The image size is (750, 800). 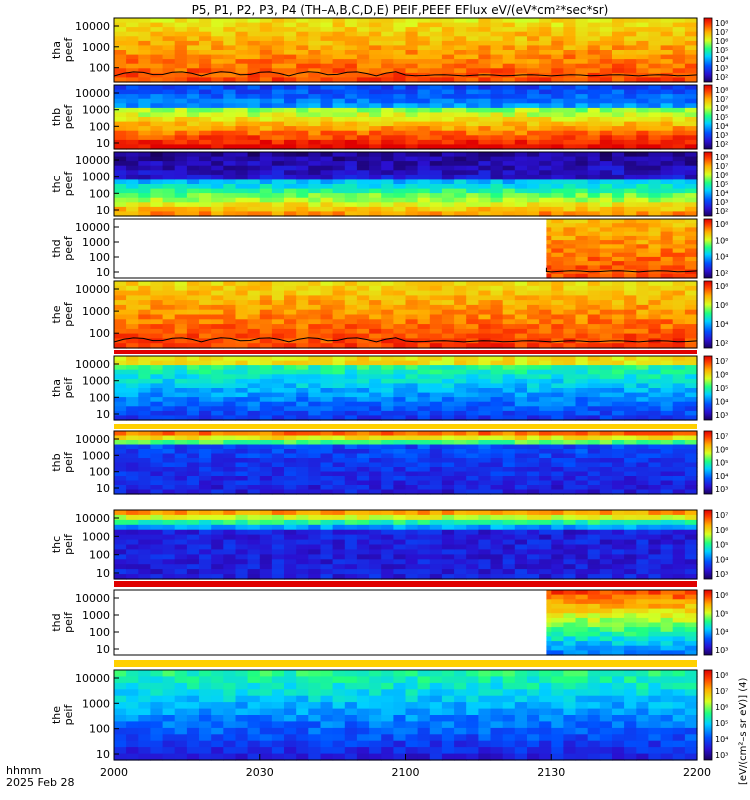 What do you see at coordinates (721, 436) in the screenshot?
I see `colorbar-tick-label: 10⁷` at bounding box center [721, 436].